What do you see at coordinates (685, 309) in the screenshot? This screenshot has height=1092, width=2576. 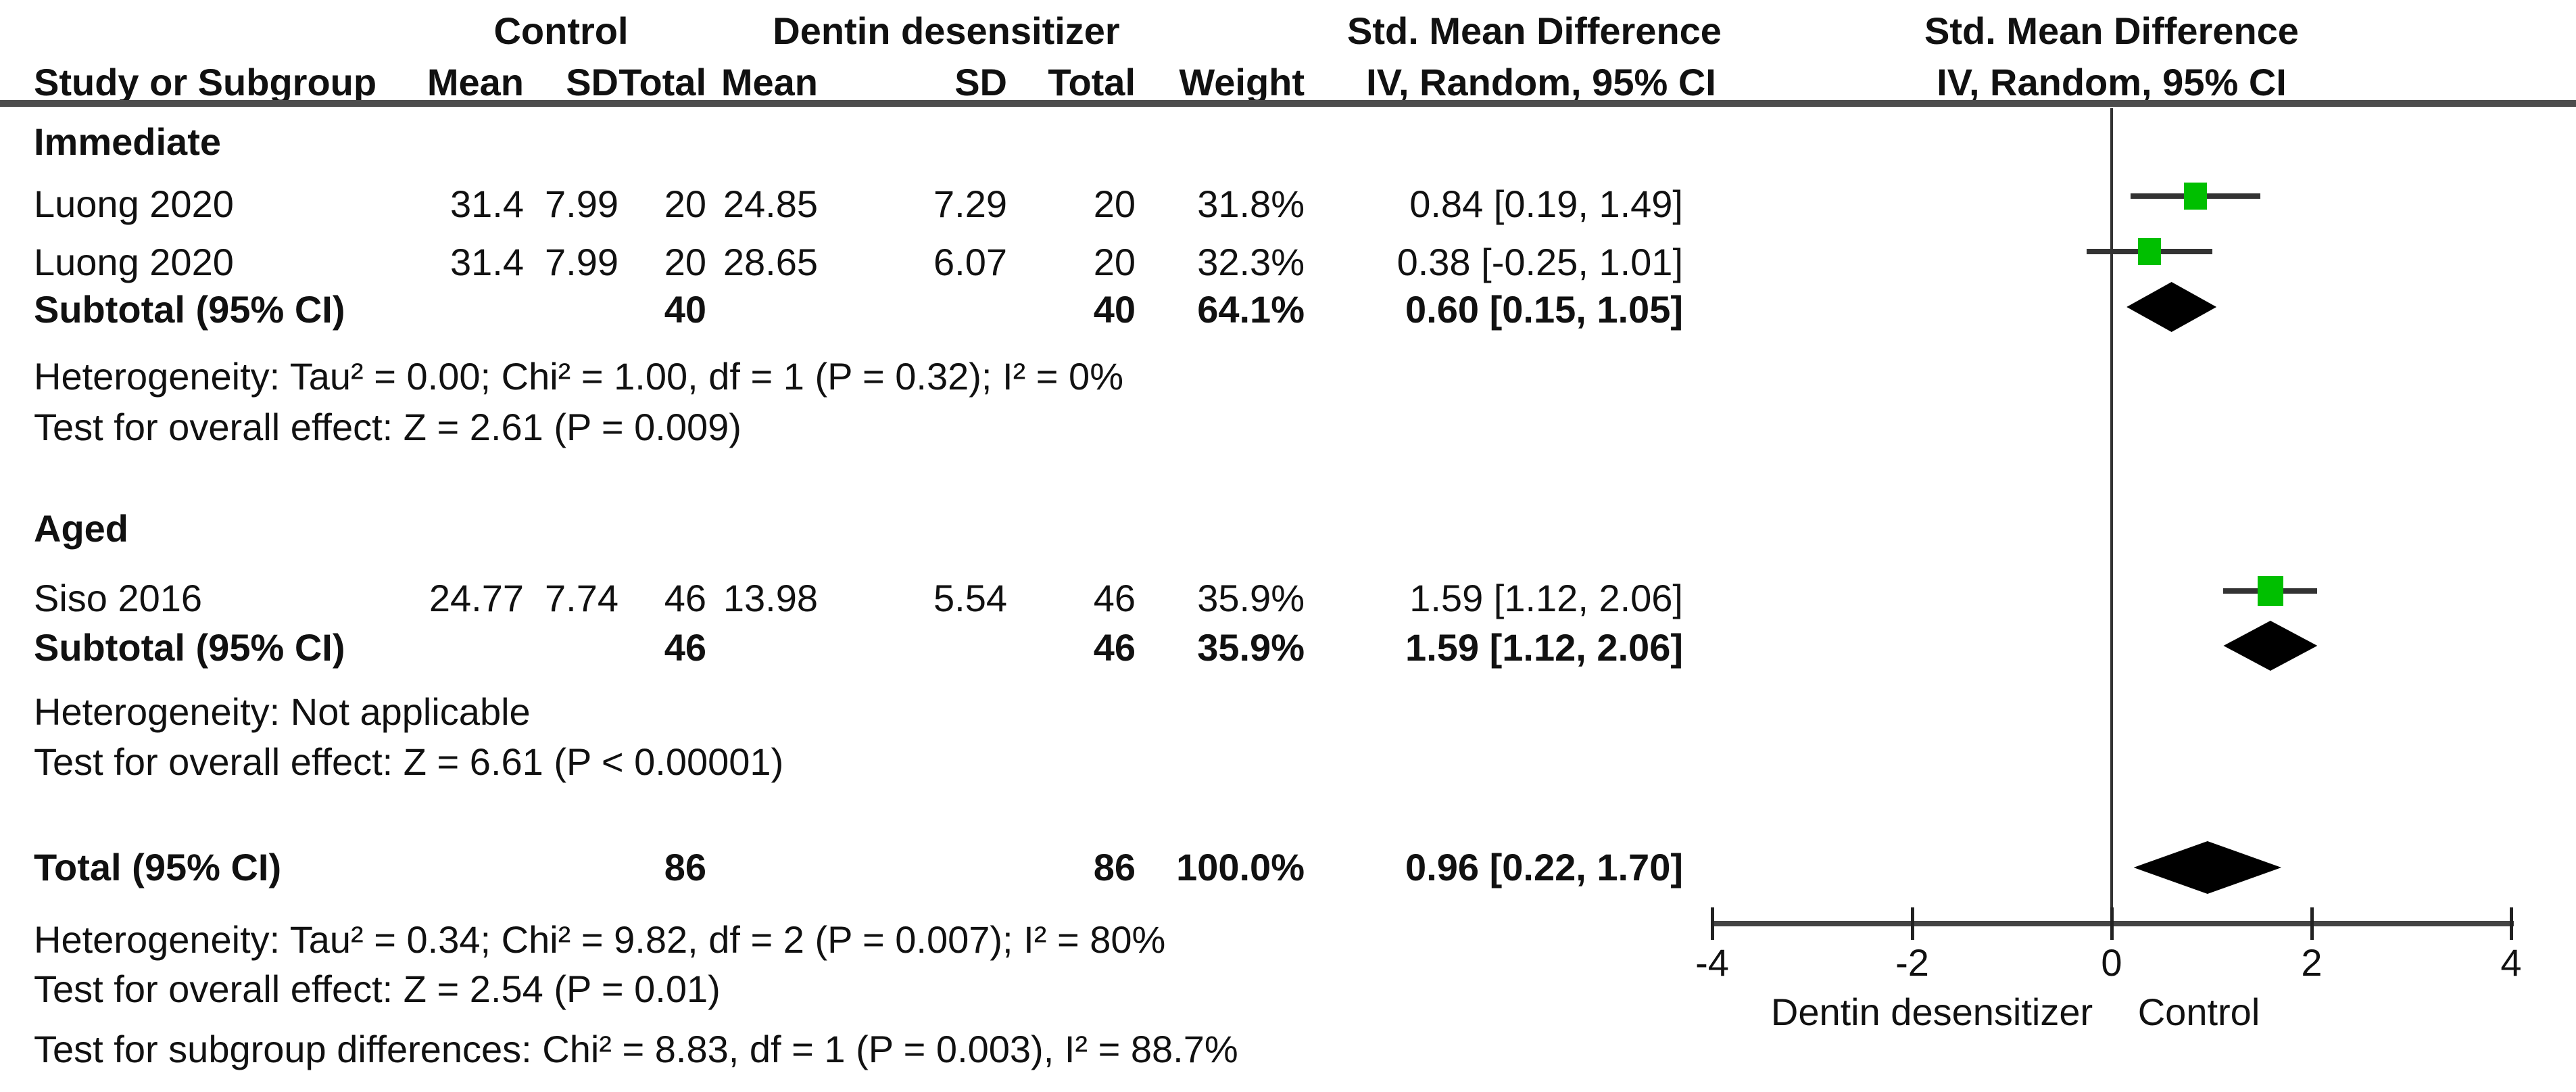 I see `subtotal-total-control: 40` at bounding box center [685, 309].